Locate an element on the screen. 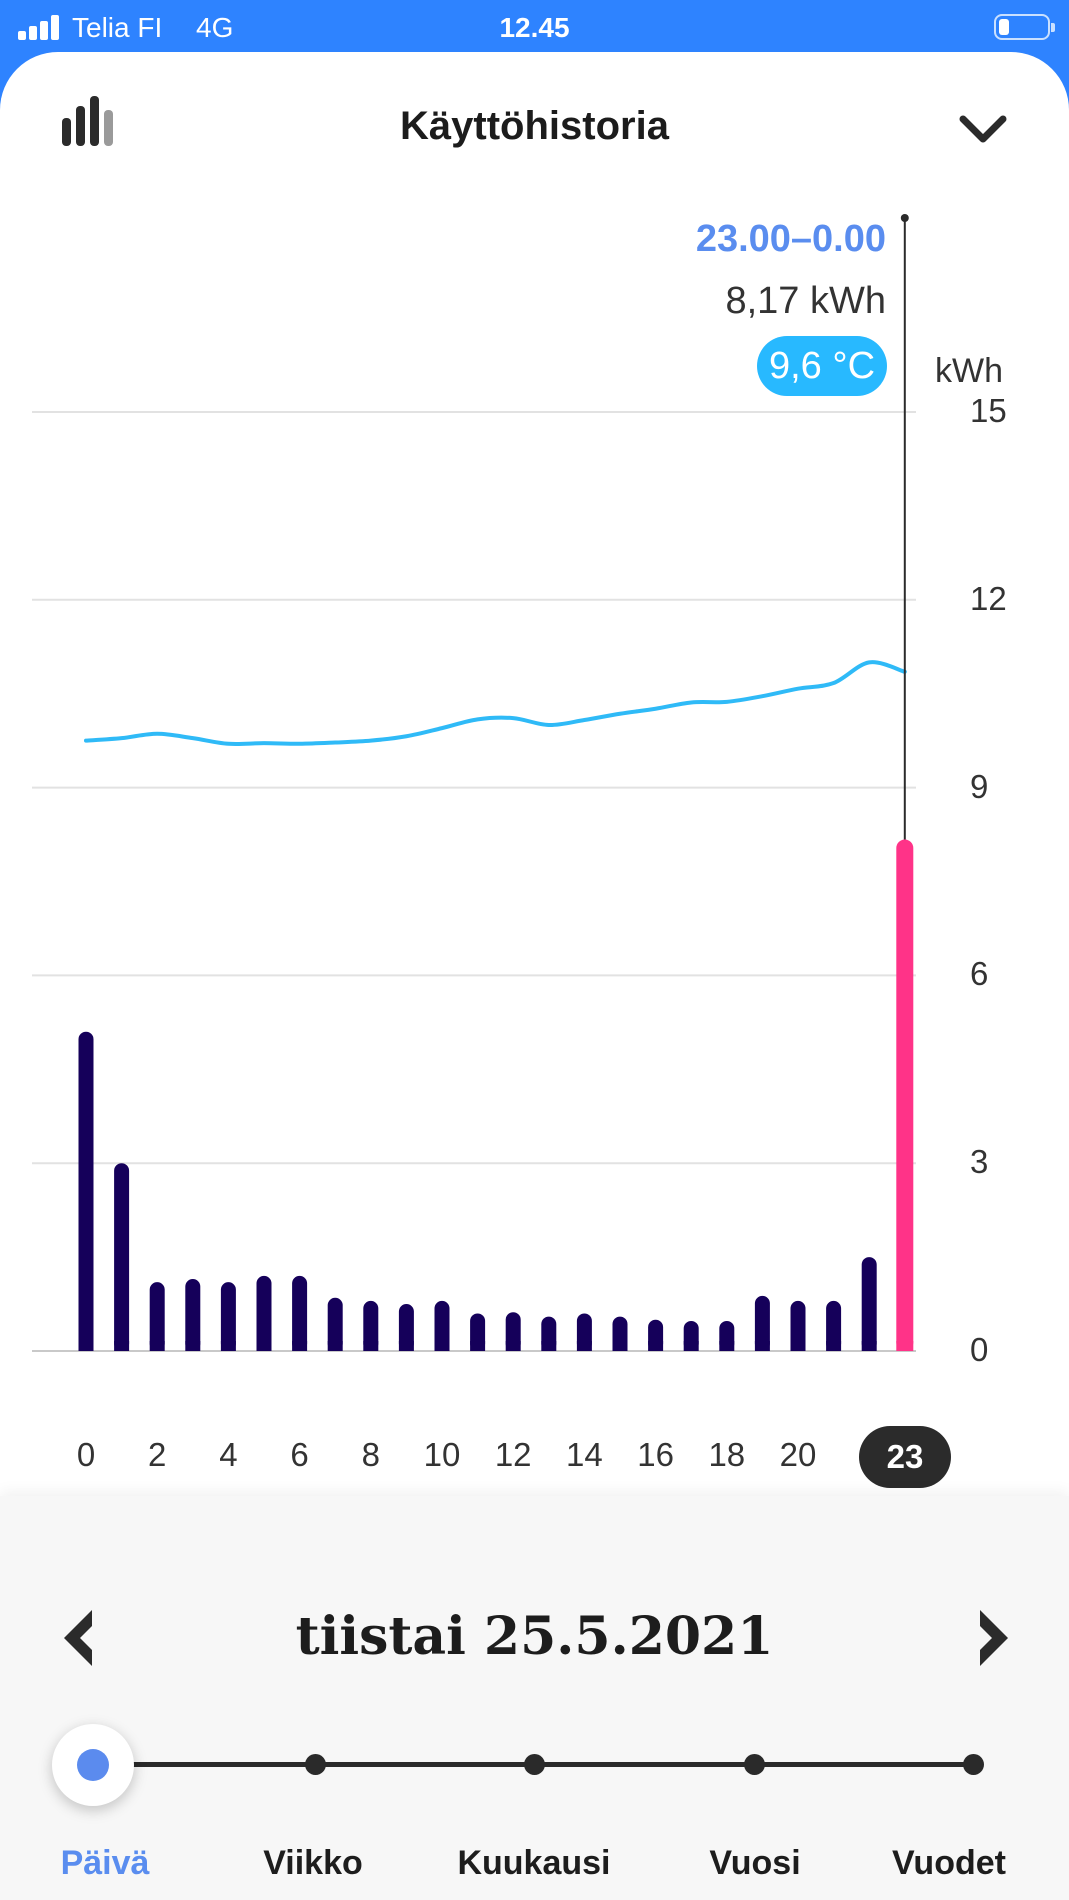 The height and width of the screenshot is (1900, 1069). cursor-dot is located at coordinates (904, 218).